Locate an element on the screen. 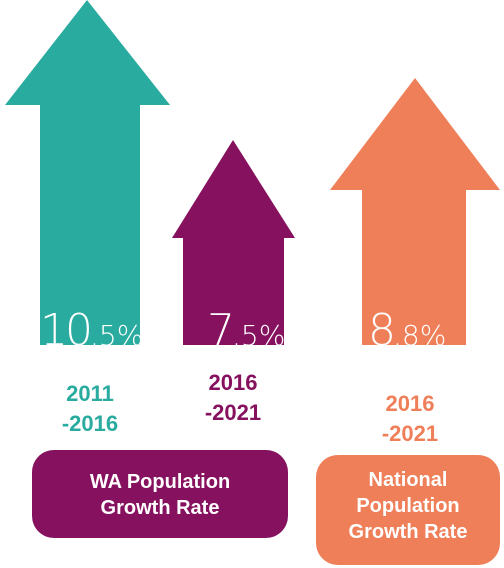  arrow-purple is located at coordinates (233, 242).